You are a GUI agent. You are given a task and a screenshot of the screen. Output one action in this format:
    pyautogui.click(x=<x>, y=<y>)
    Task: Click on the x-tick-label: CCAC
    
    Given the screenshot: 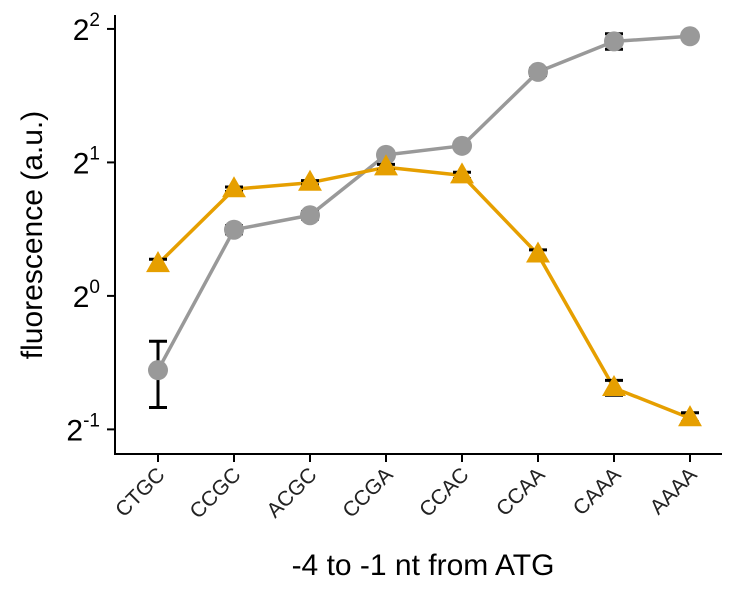 What is the action you would take?
    pyautogui.click(x=444, y=492)
    